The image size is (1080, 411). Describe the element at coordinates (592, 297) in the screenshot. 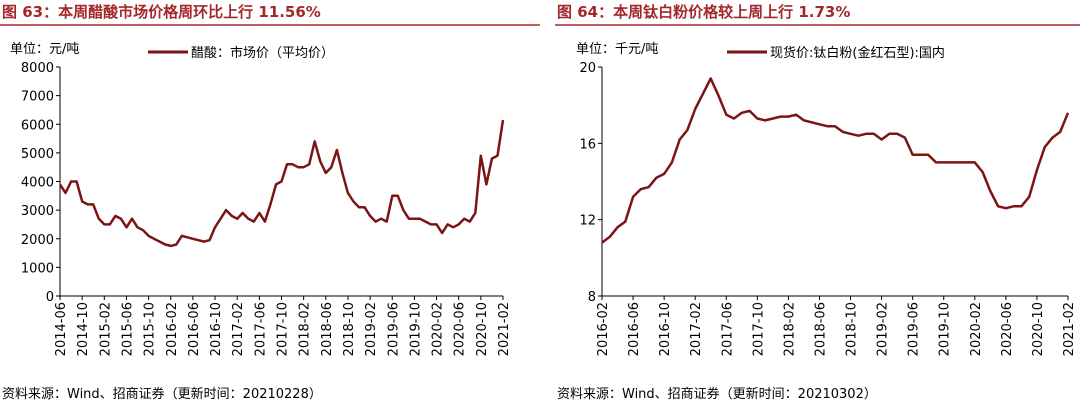

I see `y-tick-label: 8` at that location.